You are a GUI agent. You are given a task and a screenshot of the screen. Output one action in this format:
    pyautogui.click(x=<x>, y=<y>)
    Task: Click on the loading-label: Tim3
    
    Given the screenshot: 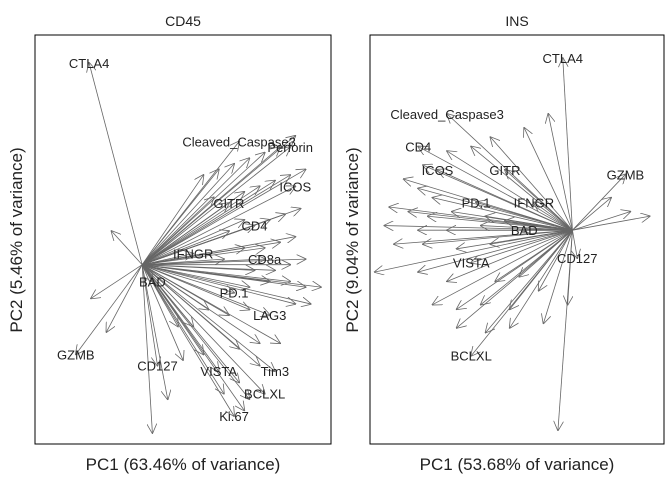 What is the action you would take?
    pyautogui.click(x=275, y=371)
    